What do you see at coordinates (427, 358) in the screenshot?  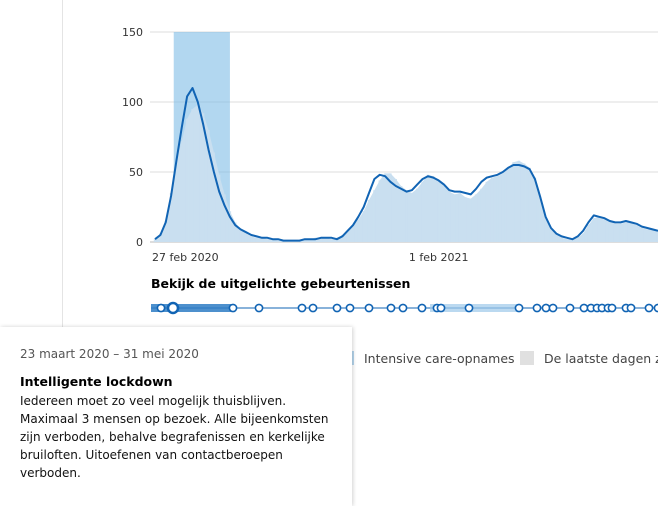 I see `legend-ic-admissions: Intensive care-opnames` at bounding box center [427, 358].